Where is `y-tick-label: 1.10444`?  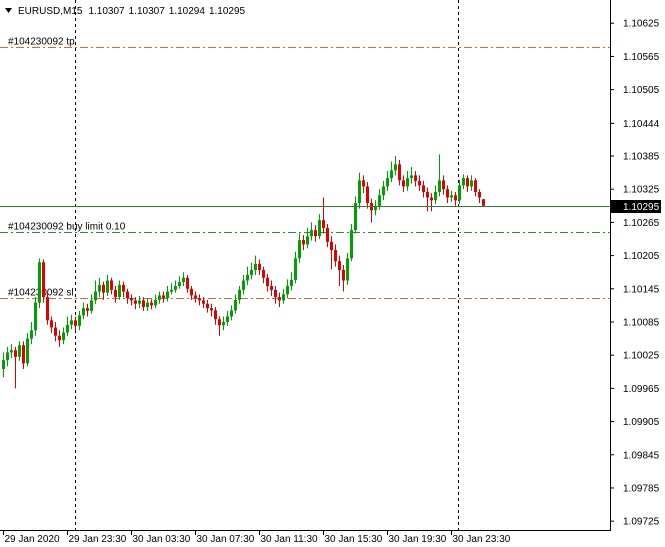 y-tick-label: 1.10444 is located at coordinates (641, 124).